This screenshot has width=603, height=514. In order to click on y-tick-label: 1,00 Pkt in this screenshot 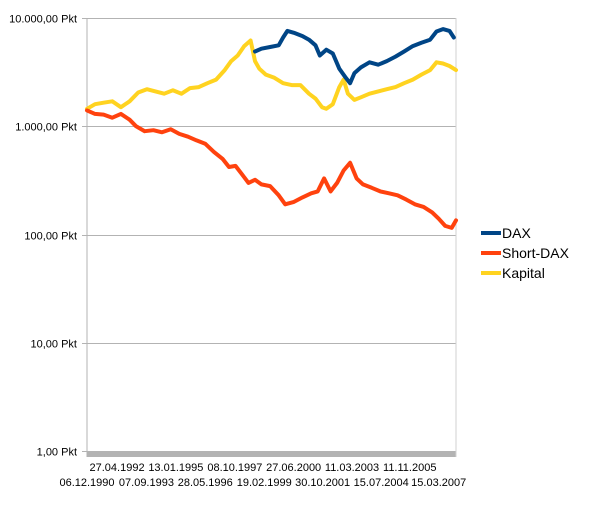, I will do `click(57, 453)`.